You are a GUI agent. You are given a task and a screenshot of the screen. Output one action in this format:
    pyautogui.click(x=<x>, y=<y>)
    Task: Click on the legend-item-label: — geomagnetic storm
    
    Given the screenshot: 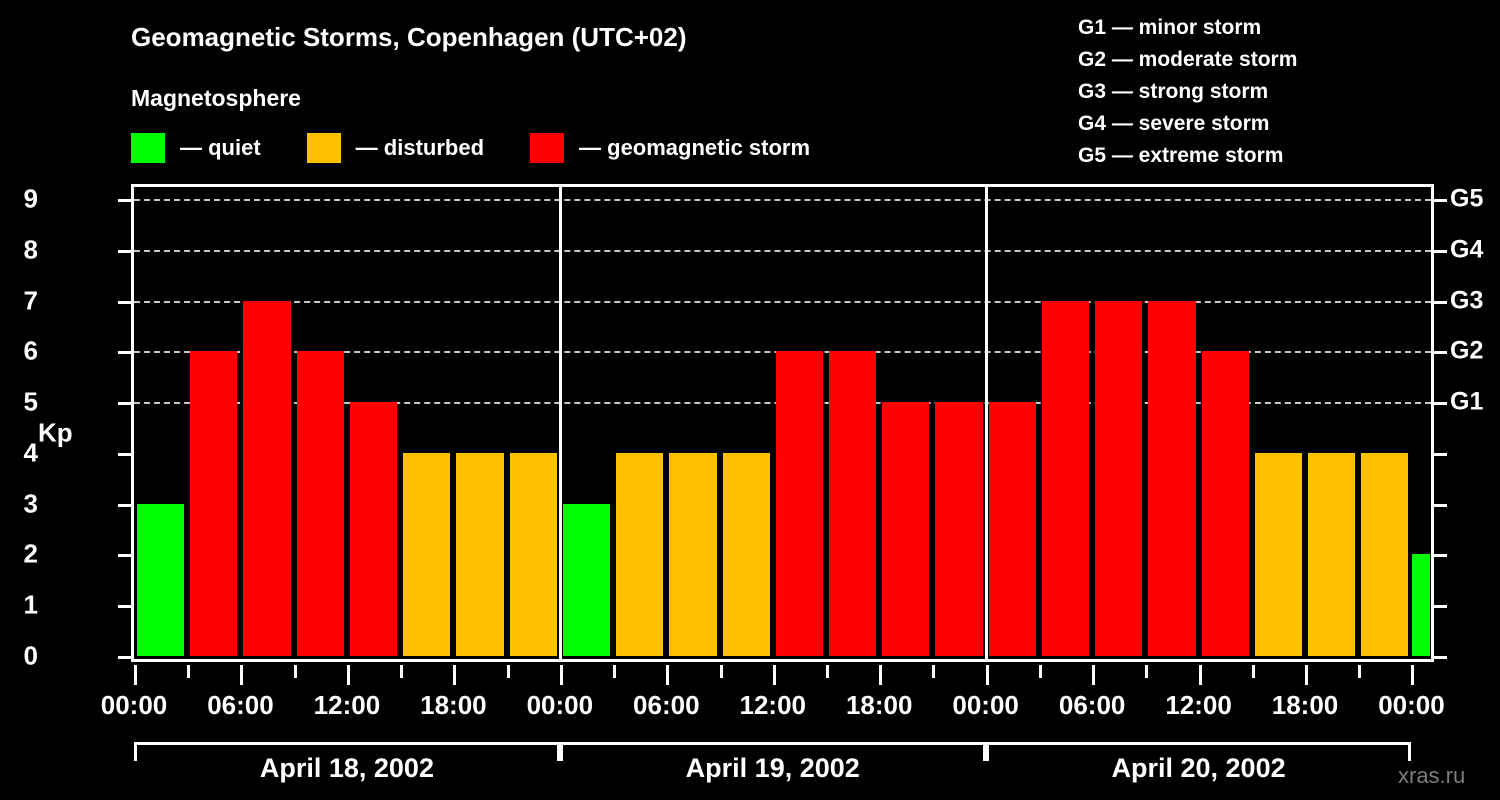 What is the action you would take?
    pyautogui.click(x=695, y=147)
    